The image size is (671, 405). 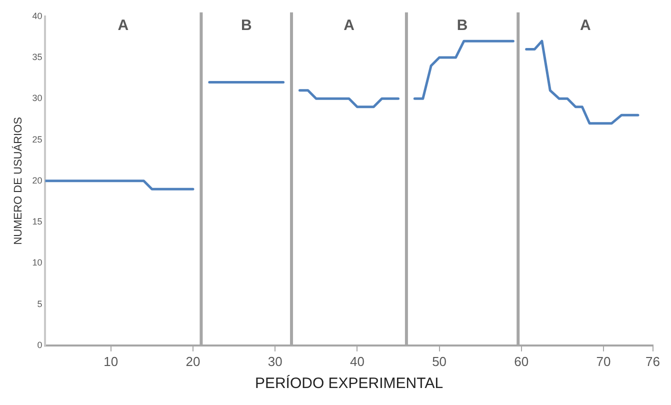 What do you see at coordinates (37, 139) in the screenshot?
I see `y-tick-label: 25` at bounding box center [37, 139].